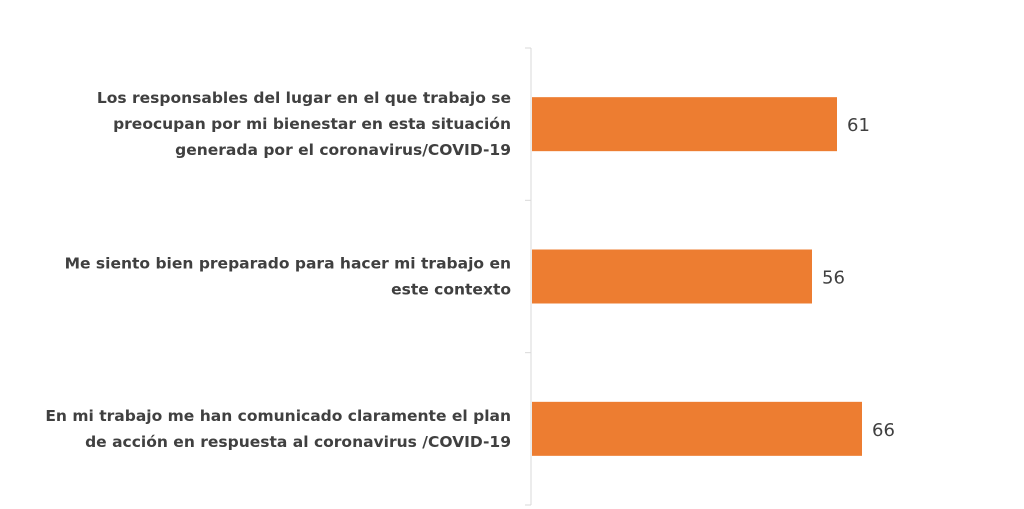  What do you see at coordinates (451, 290) in the screenshot?
I see `category-label-line: este contexto` at bounding box center [451, 290].